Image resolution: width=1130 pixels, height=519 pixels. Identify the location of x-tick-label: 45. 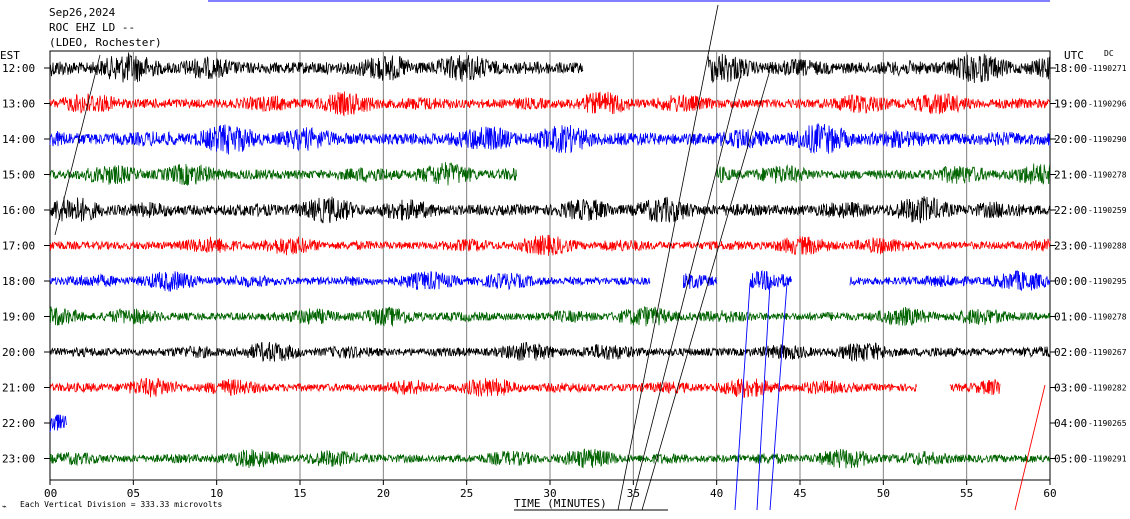
(799, 493).